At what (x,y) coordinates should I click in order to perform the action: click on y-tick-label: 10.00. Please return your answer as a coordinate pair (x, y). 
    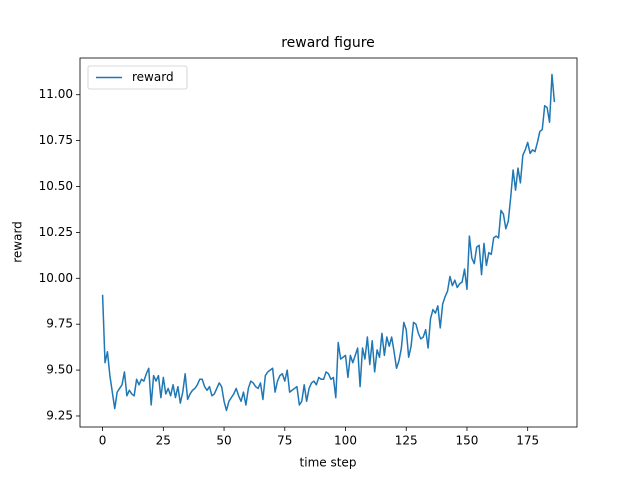
    Looking at the image, I should click on (56, 278).